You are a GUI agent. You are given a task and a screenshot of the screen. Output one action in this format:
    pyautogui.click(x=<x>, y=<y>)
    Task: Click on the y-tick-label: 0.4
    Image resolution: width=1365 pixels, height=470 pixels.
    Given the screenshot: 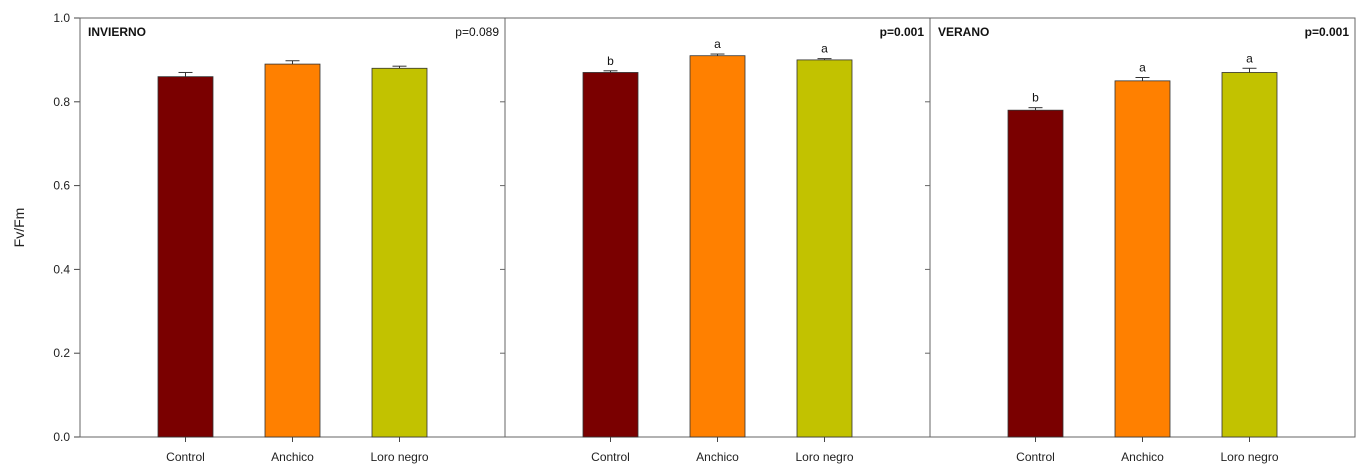 What is the action you would take?
    pyautogui.click(x=61, y=269)
    